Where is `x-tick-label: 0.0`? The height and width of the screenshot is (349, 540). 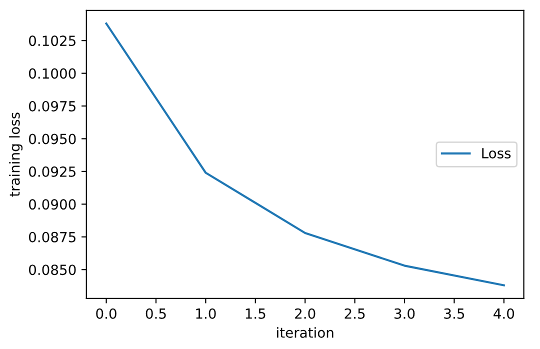 x-tick-label: 0.0 is located at coordinates (106, 313).